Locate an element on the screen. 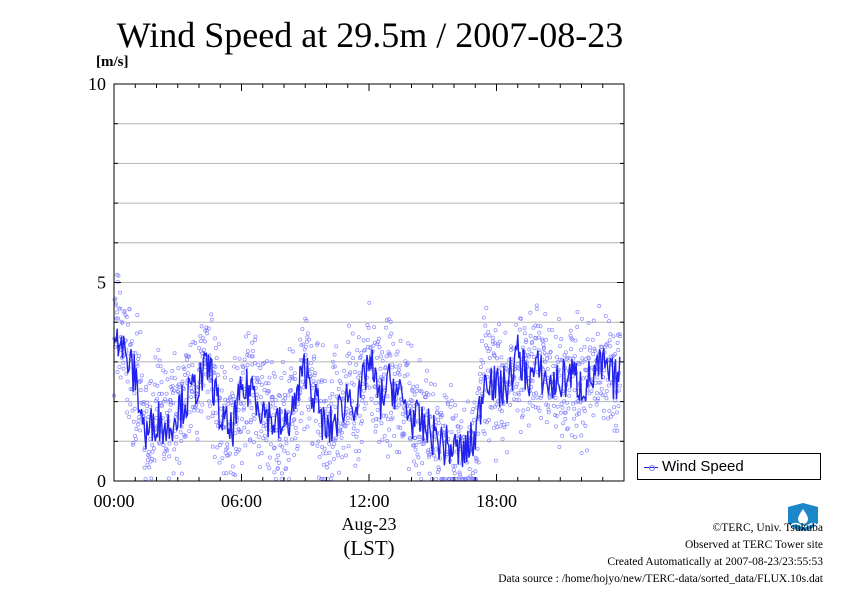 The height and width of the screenshot is (595, 842). x-axis-date-label: Aug-23 is located at coordinates (369, 524).